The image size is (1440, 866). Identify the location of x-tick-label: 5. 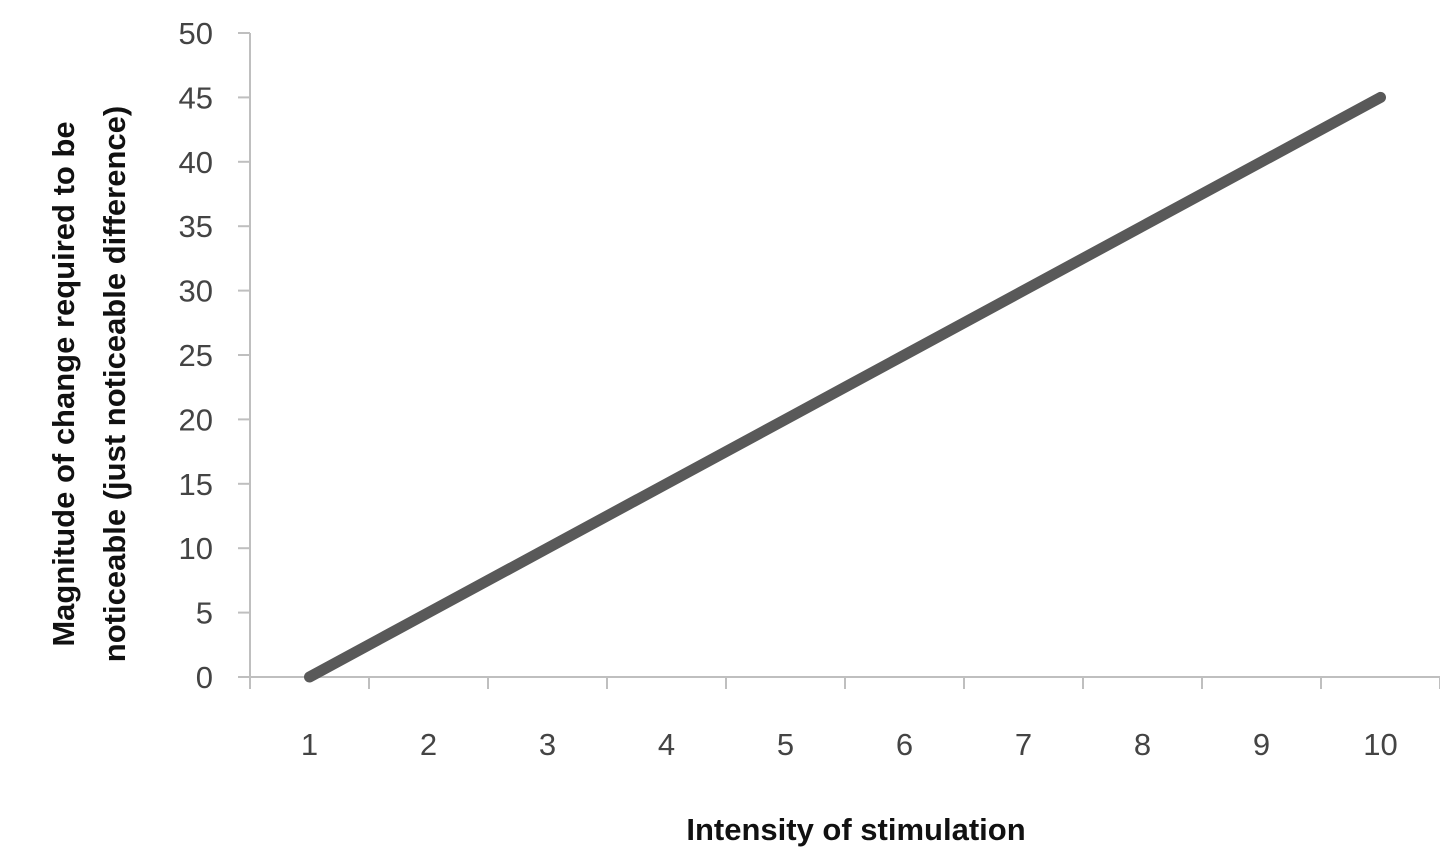
(785, 744).